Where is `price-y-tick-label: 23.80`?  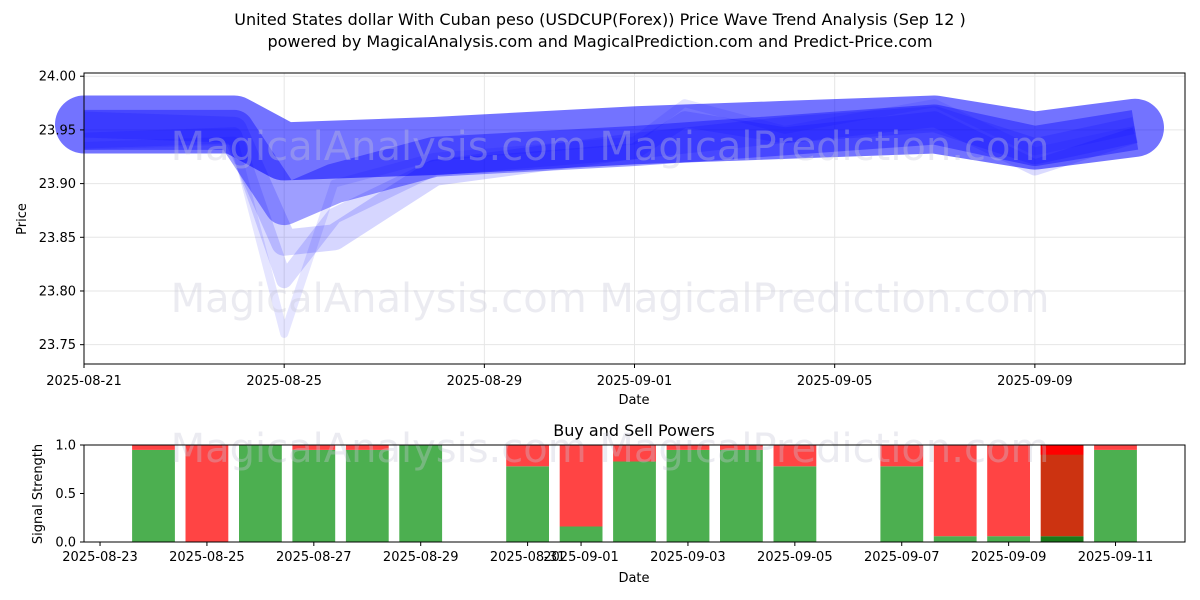
price-y-tick-label: 23.80 is located at coordinates (57, 291).